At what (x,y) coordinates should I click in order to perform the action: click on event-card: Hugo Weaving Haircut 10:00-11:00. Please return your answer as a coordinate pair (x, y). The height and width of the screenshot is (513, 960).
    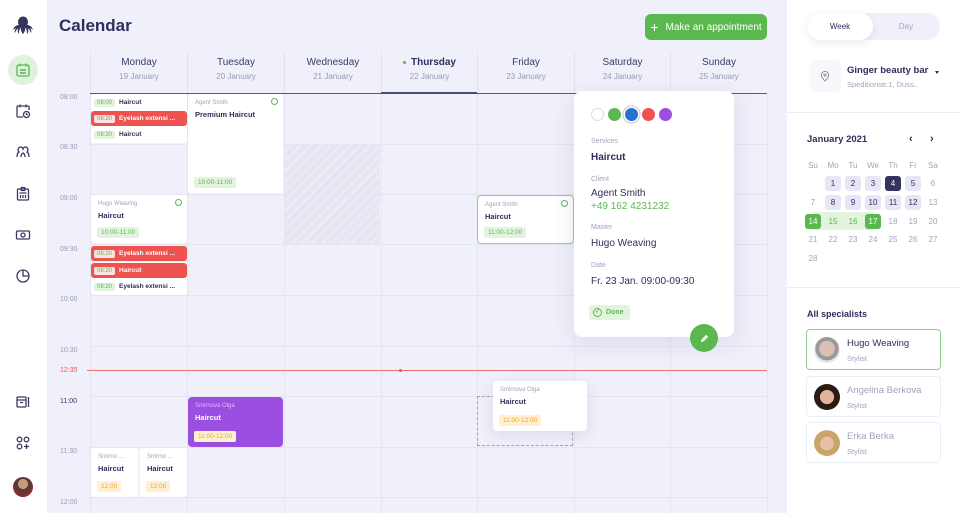
    Looking at the image, I should click on (139, 219).